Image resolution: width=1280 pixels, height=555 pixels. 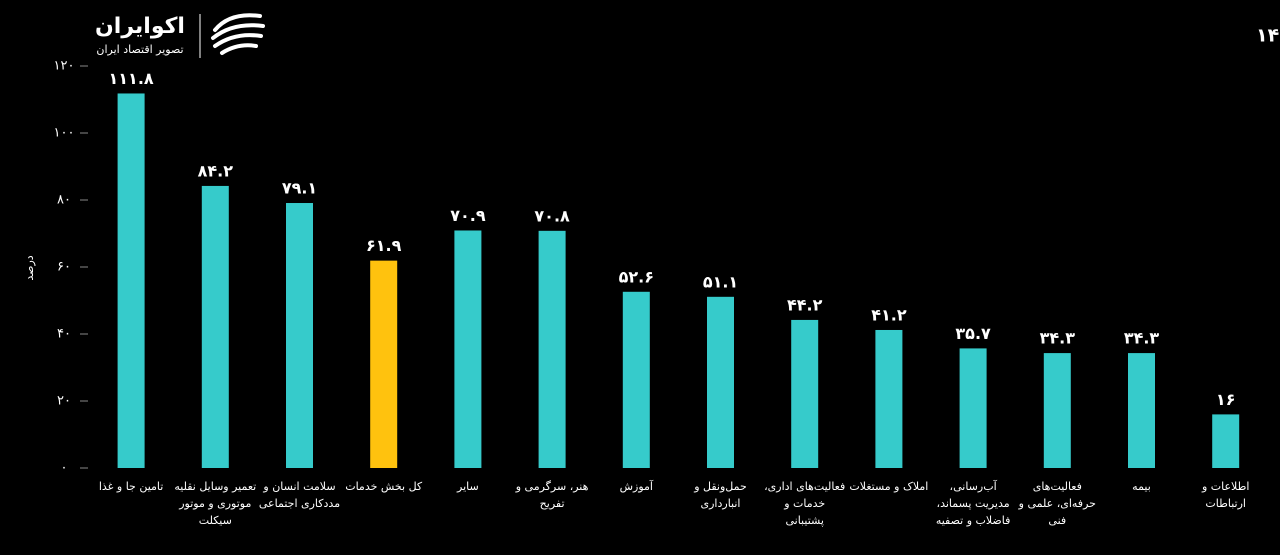 I want to click on y-tick-label: ۰, so click(x=64, y=468).